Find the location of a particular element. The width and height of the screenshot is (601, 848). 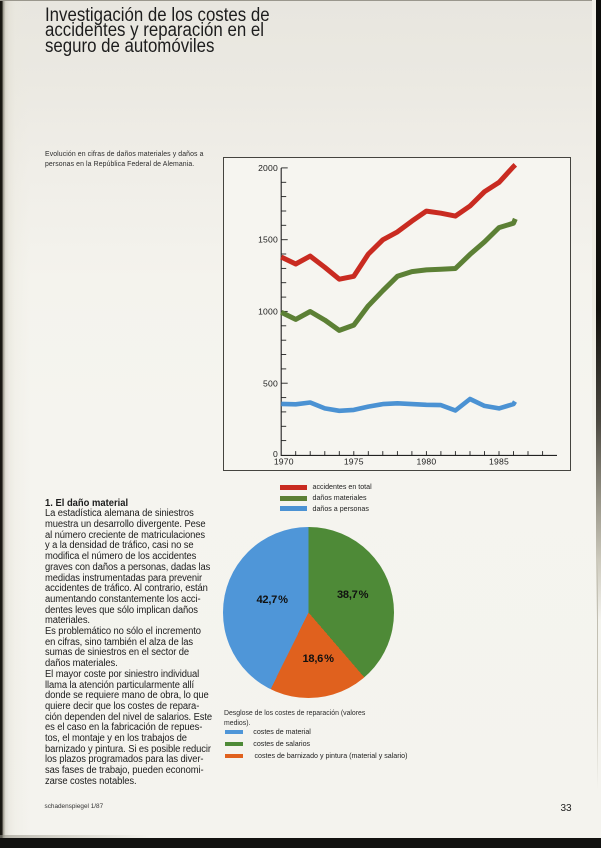

svg-text: 1500 is located at coordinates (268, 240).